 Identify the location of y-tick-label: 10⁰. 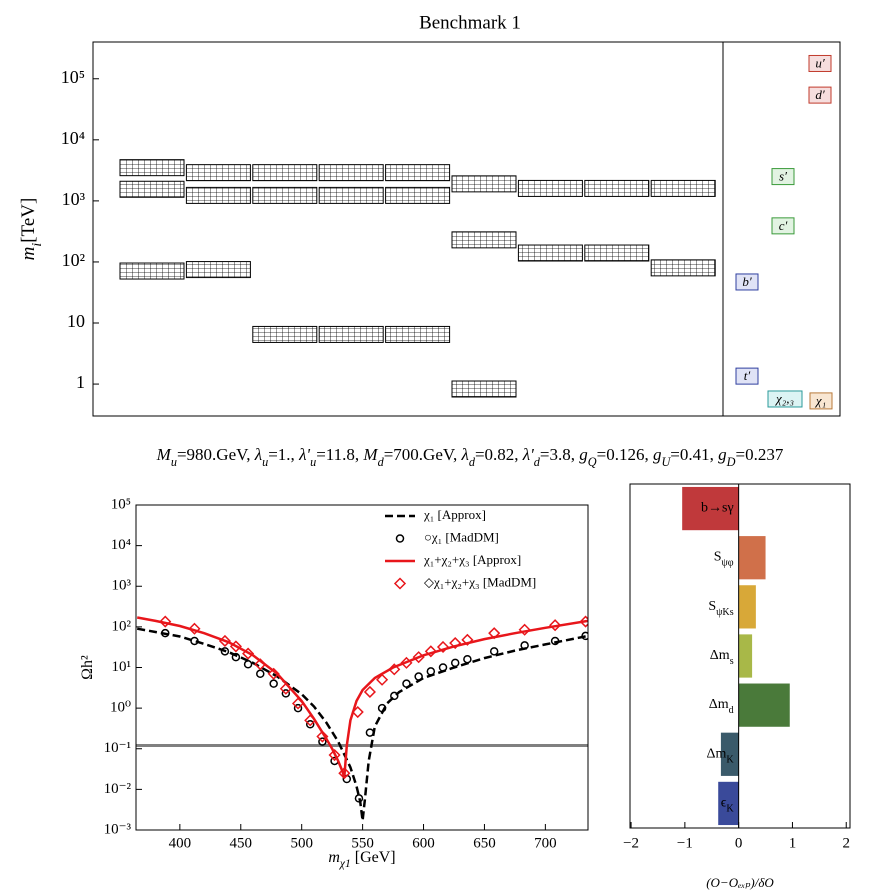
(120, 708).